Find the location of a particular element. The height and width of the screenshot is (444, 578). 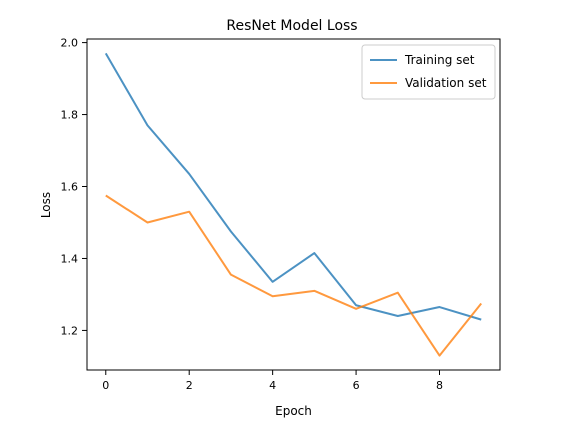

y-tick-label: 2.0 is located at coordinates (70, 43).